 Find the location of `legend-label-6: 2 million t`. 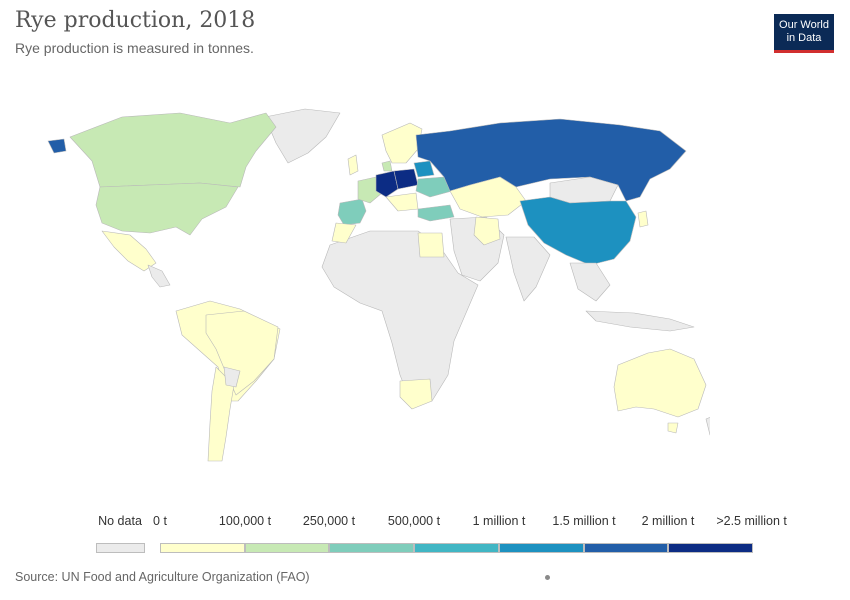

legend-label-6: 2 million t is located at coordinates (668, 521).